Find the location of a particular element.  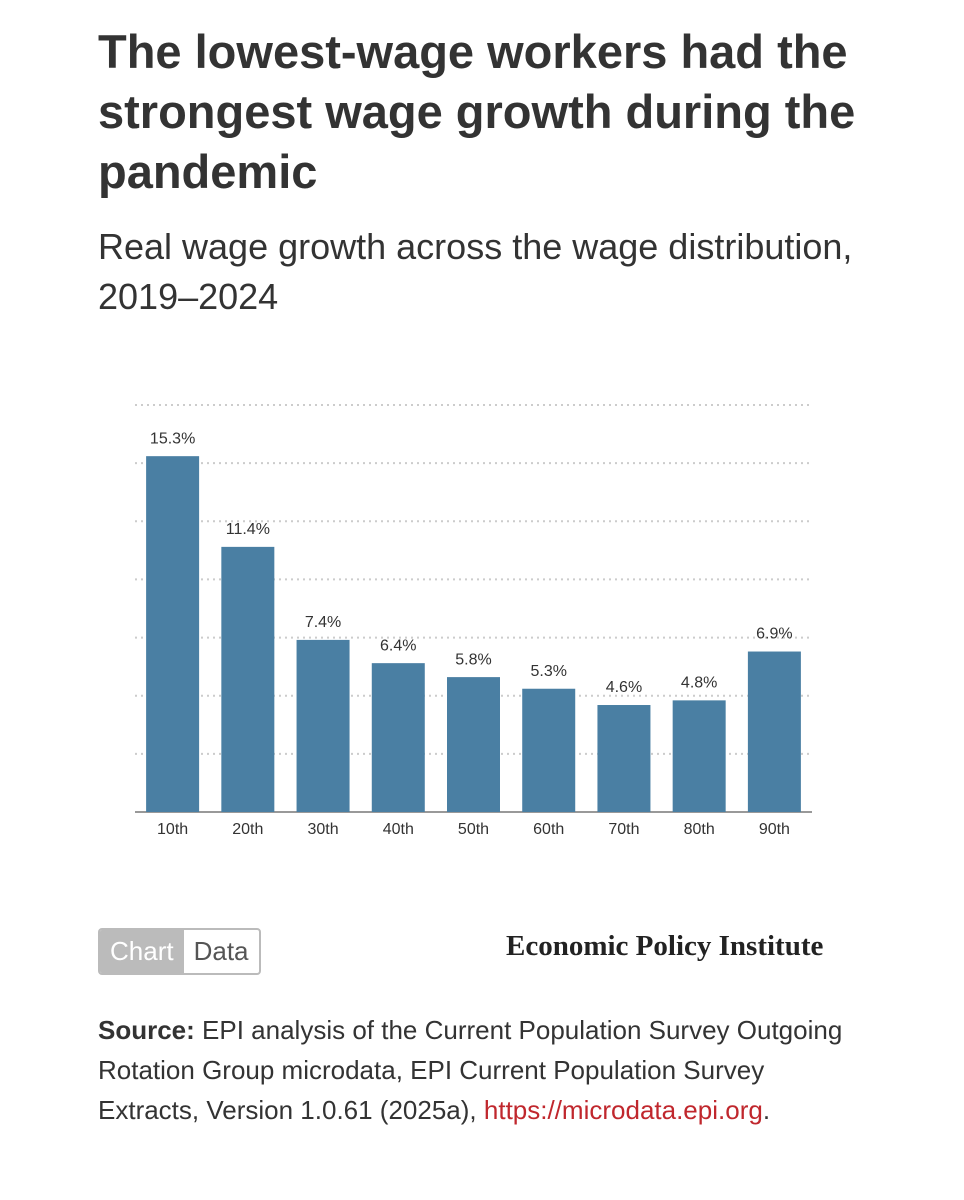

source-label: Source: is located at coordinates (146, 1030).